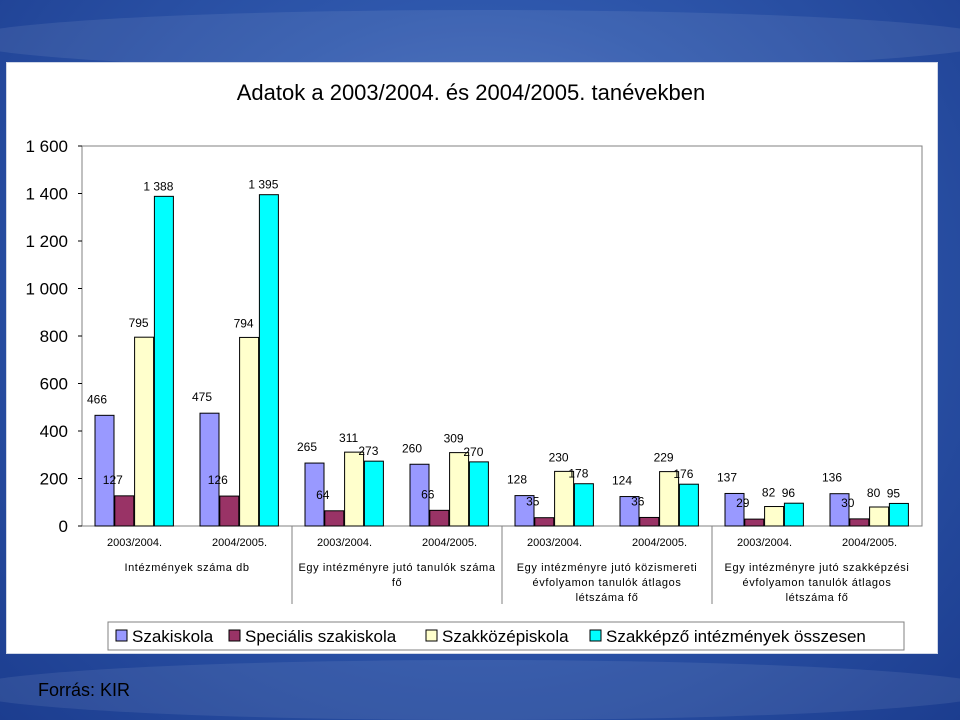 The height and width of the screenshot is (720, 960). I want to click on legend-box, so click(506, 636).